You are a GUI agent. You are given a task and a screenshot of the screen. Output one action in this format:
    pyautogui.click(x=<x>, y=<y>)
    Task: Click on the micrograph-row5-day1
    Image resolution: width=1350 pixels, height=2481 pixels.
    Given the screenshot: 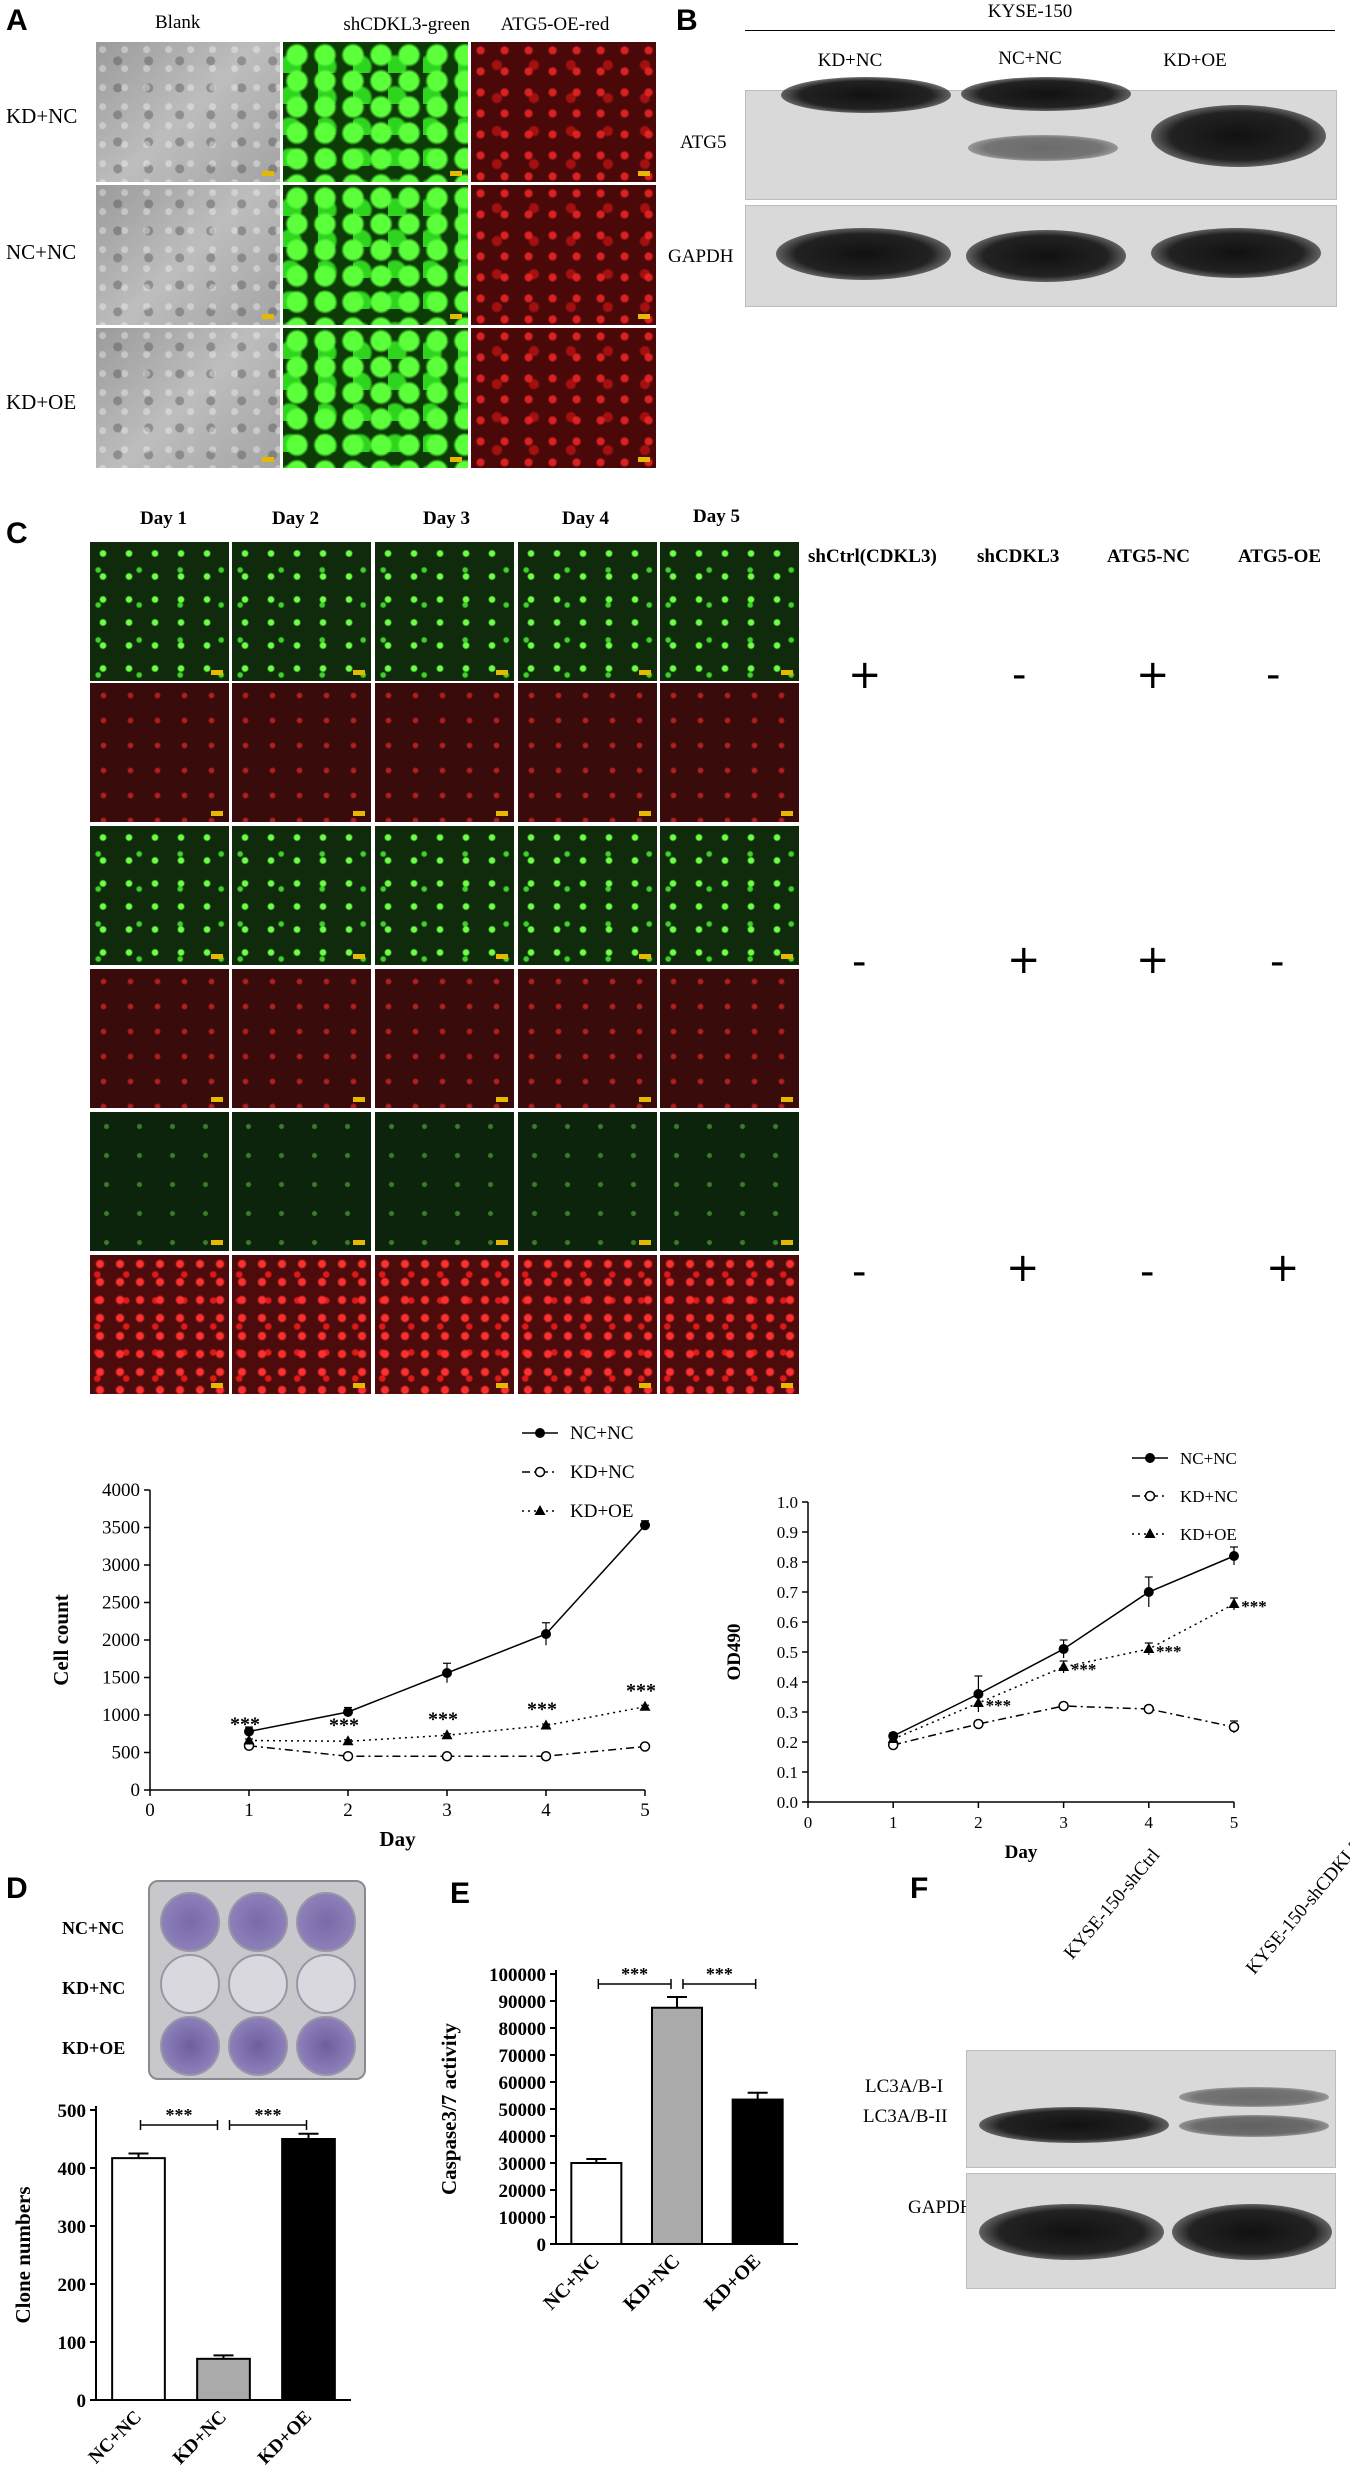 What is the action you would take?
    pyautogui.click(x=159, y=1181)
    